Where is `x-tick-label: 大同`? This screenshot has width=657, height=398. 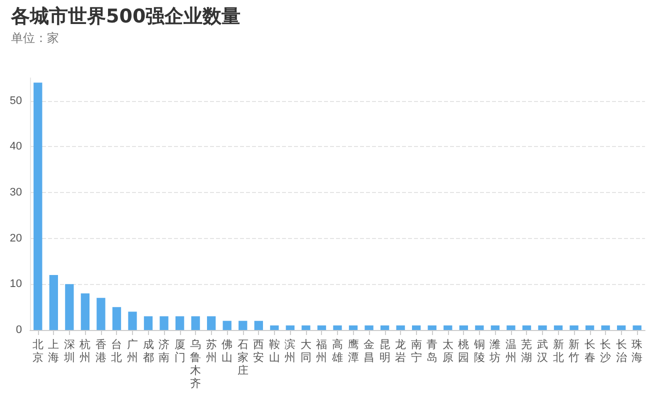 x-tick-label: 大同 is located at coordinates (306, 351).